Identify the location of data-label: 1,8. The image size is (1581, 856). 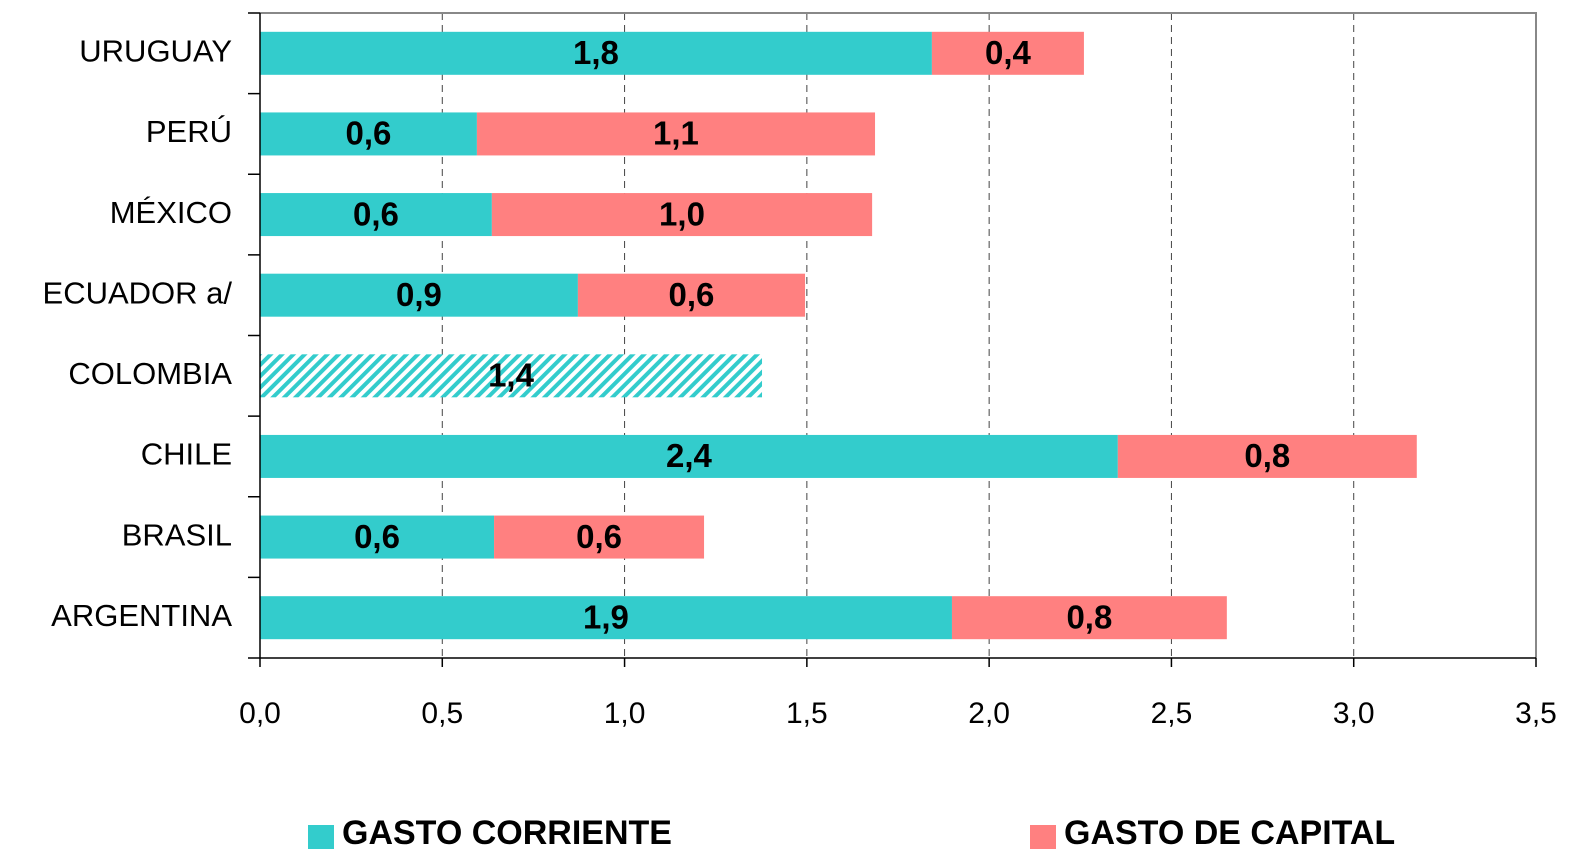
(596, 52).